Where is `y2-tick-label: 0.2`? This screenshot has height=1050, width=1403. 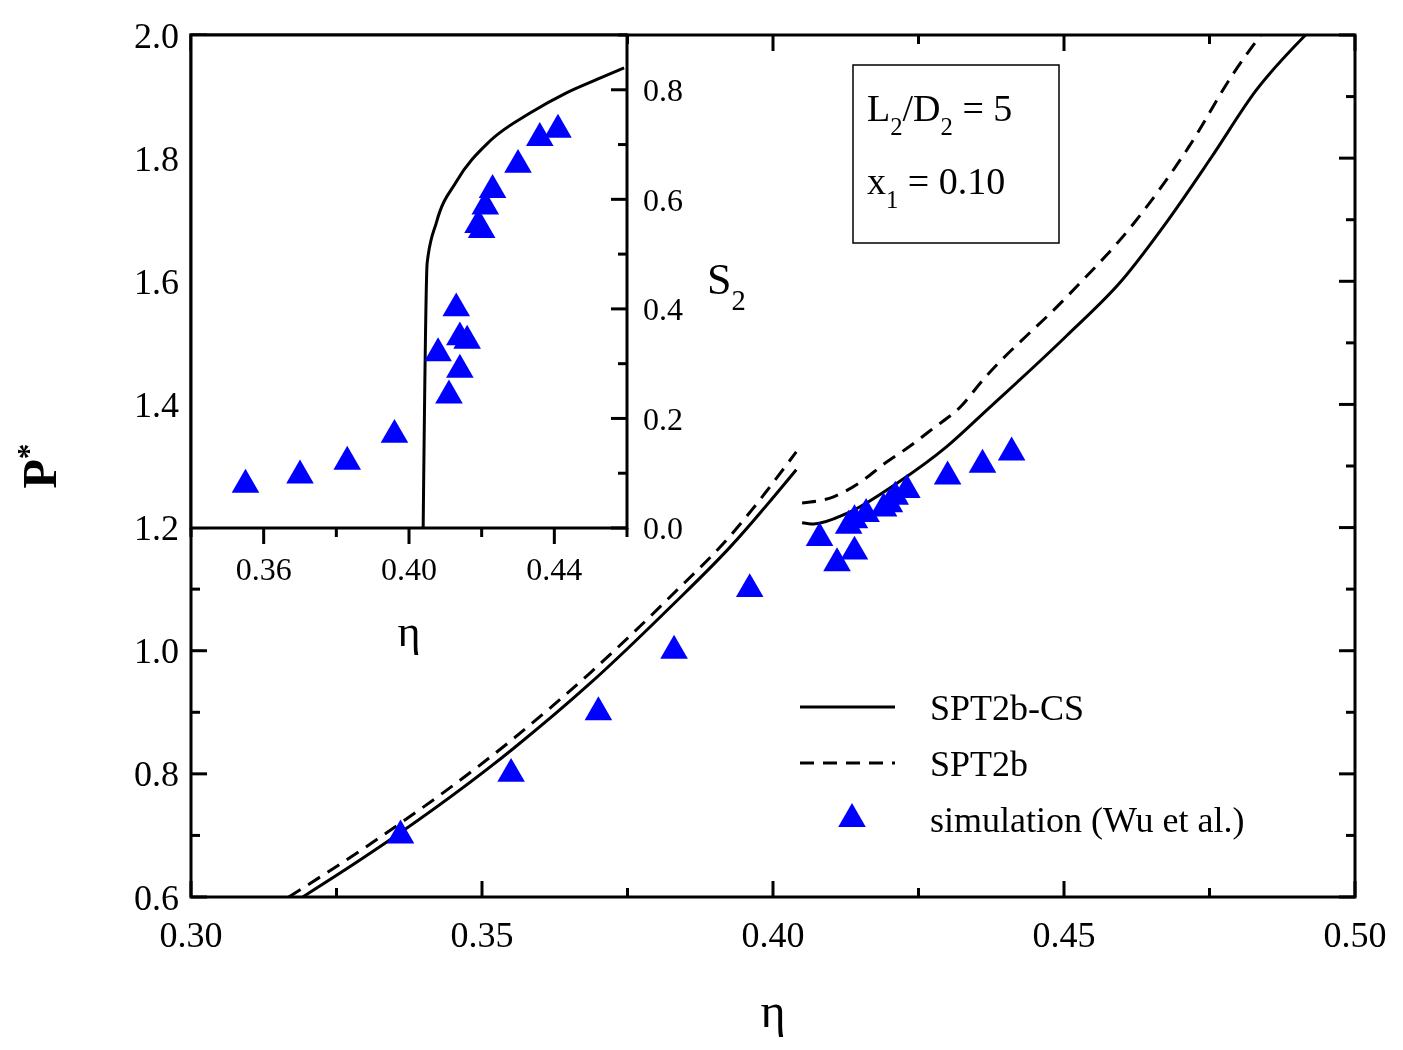 y2-tick-label: 0.2 is located at coordinates (663, 418).